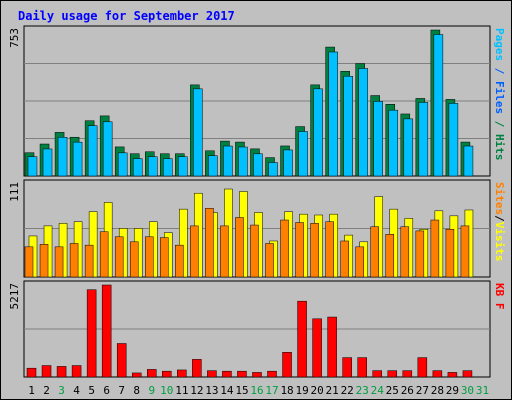 The height and width of the screenshot is (400, 512). What do you see at coordinates (347, 390) in the screenshot?
I see `day-label: 22` at bounding box center [347, 390].